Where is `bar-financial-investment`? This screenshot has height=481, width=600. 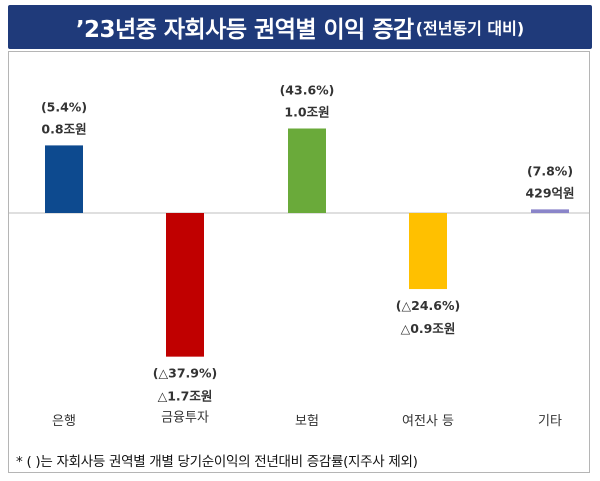 bar-financial-investment is located at coordinates (185, 285).